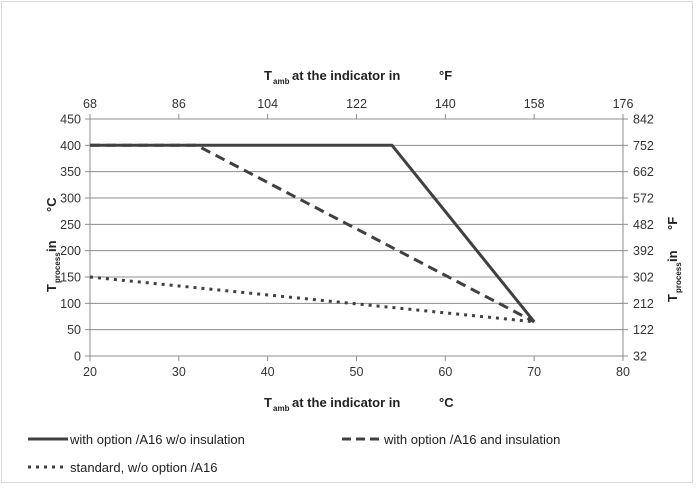 The image size is (696, 488). I want to click on y-right-tick-label-212: 212, so click(643, 304).